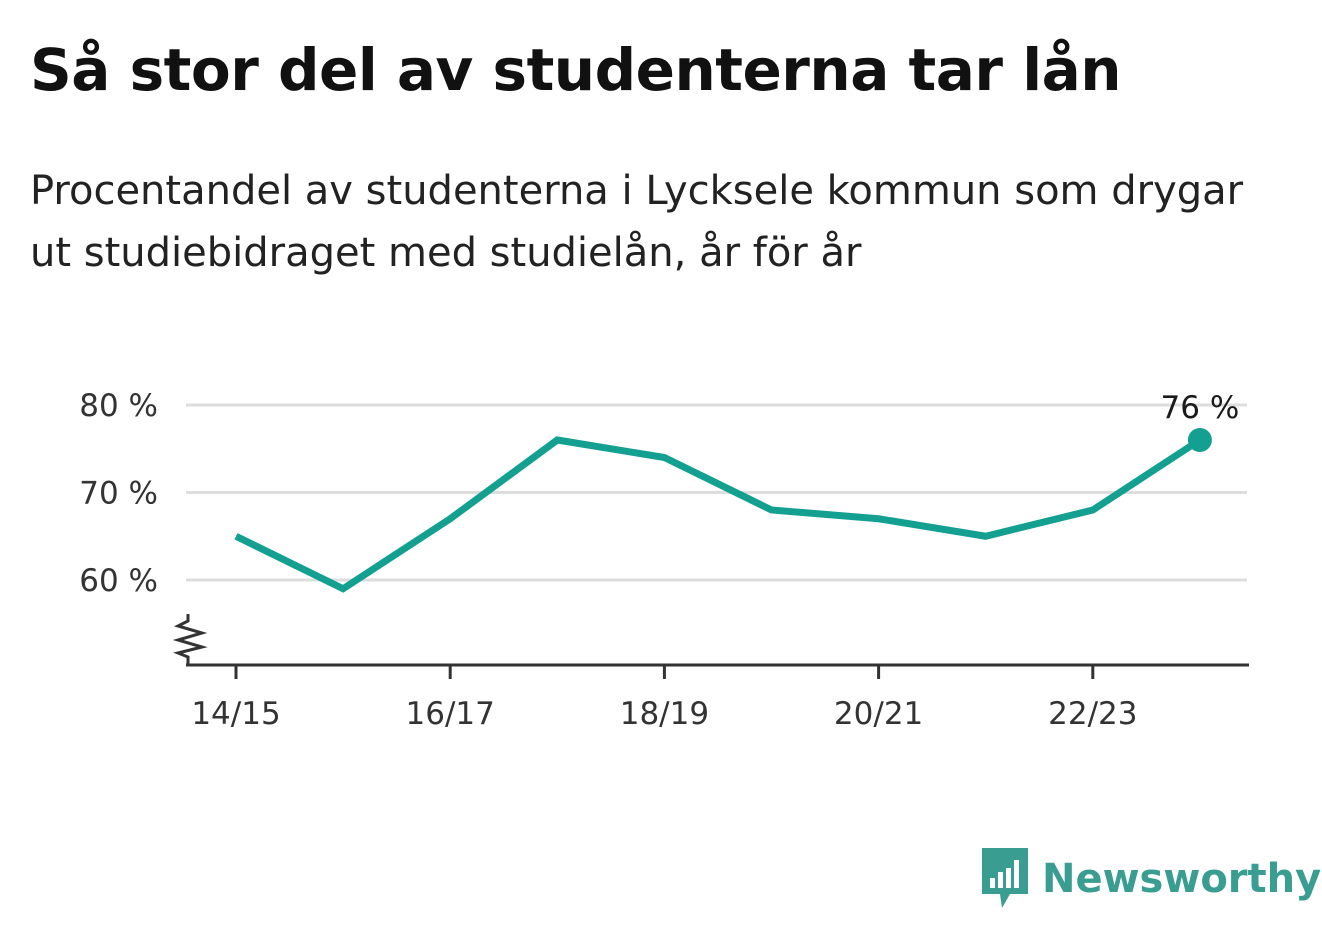  I want to click on y-tick-label: 60 %, so click(118, 581).